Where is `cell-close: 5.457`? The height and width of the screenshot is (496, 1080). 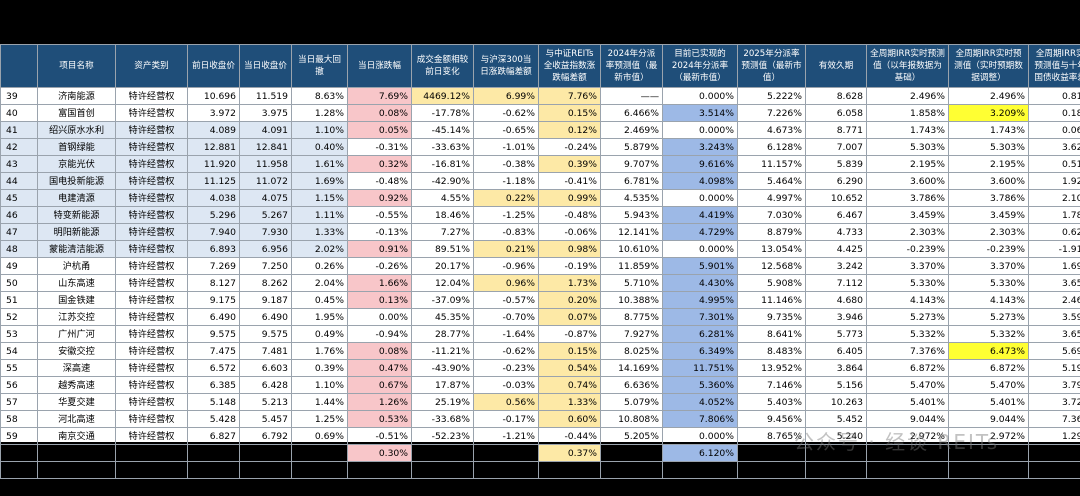
cell-close: 5.457 is located at coordinates (265, 419).